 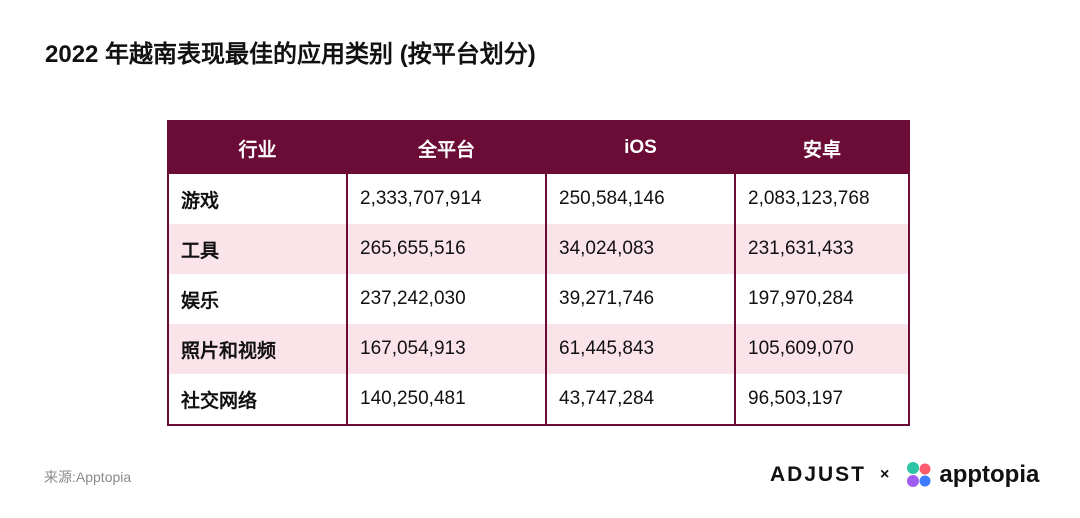 I want to click on category-cell: 社交网络, so click(x=257, y=399).